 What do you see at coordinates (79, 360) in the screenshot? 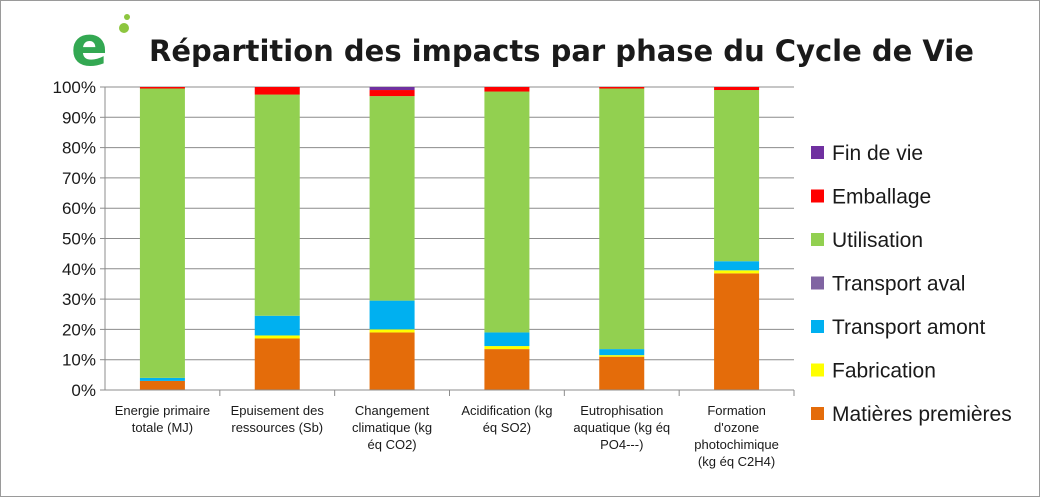
I see `y-tick-label: 10%` at bounding box center [79, 360].